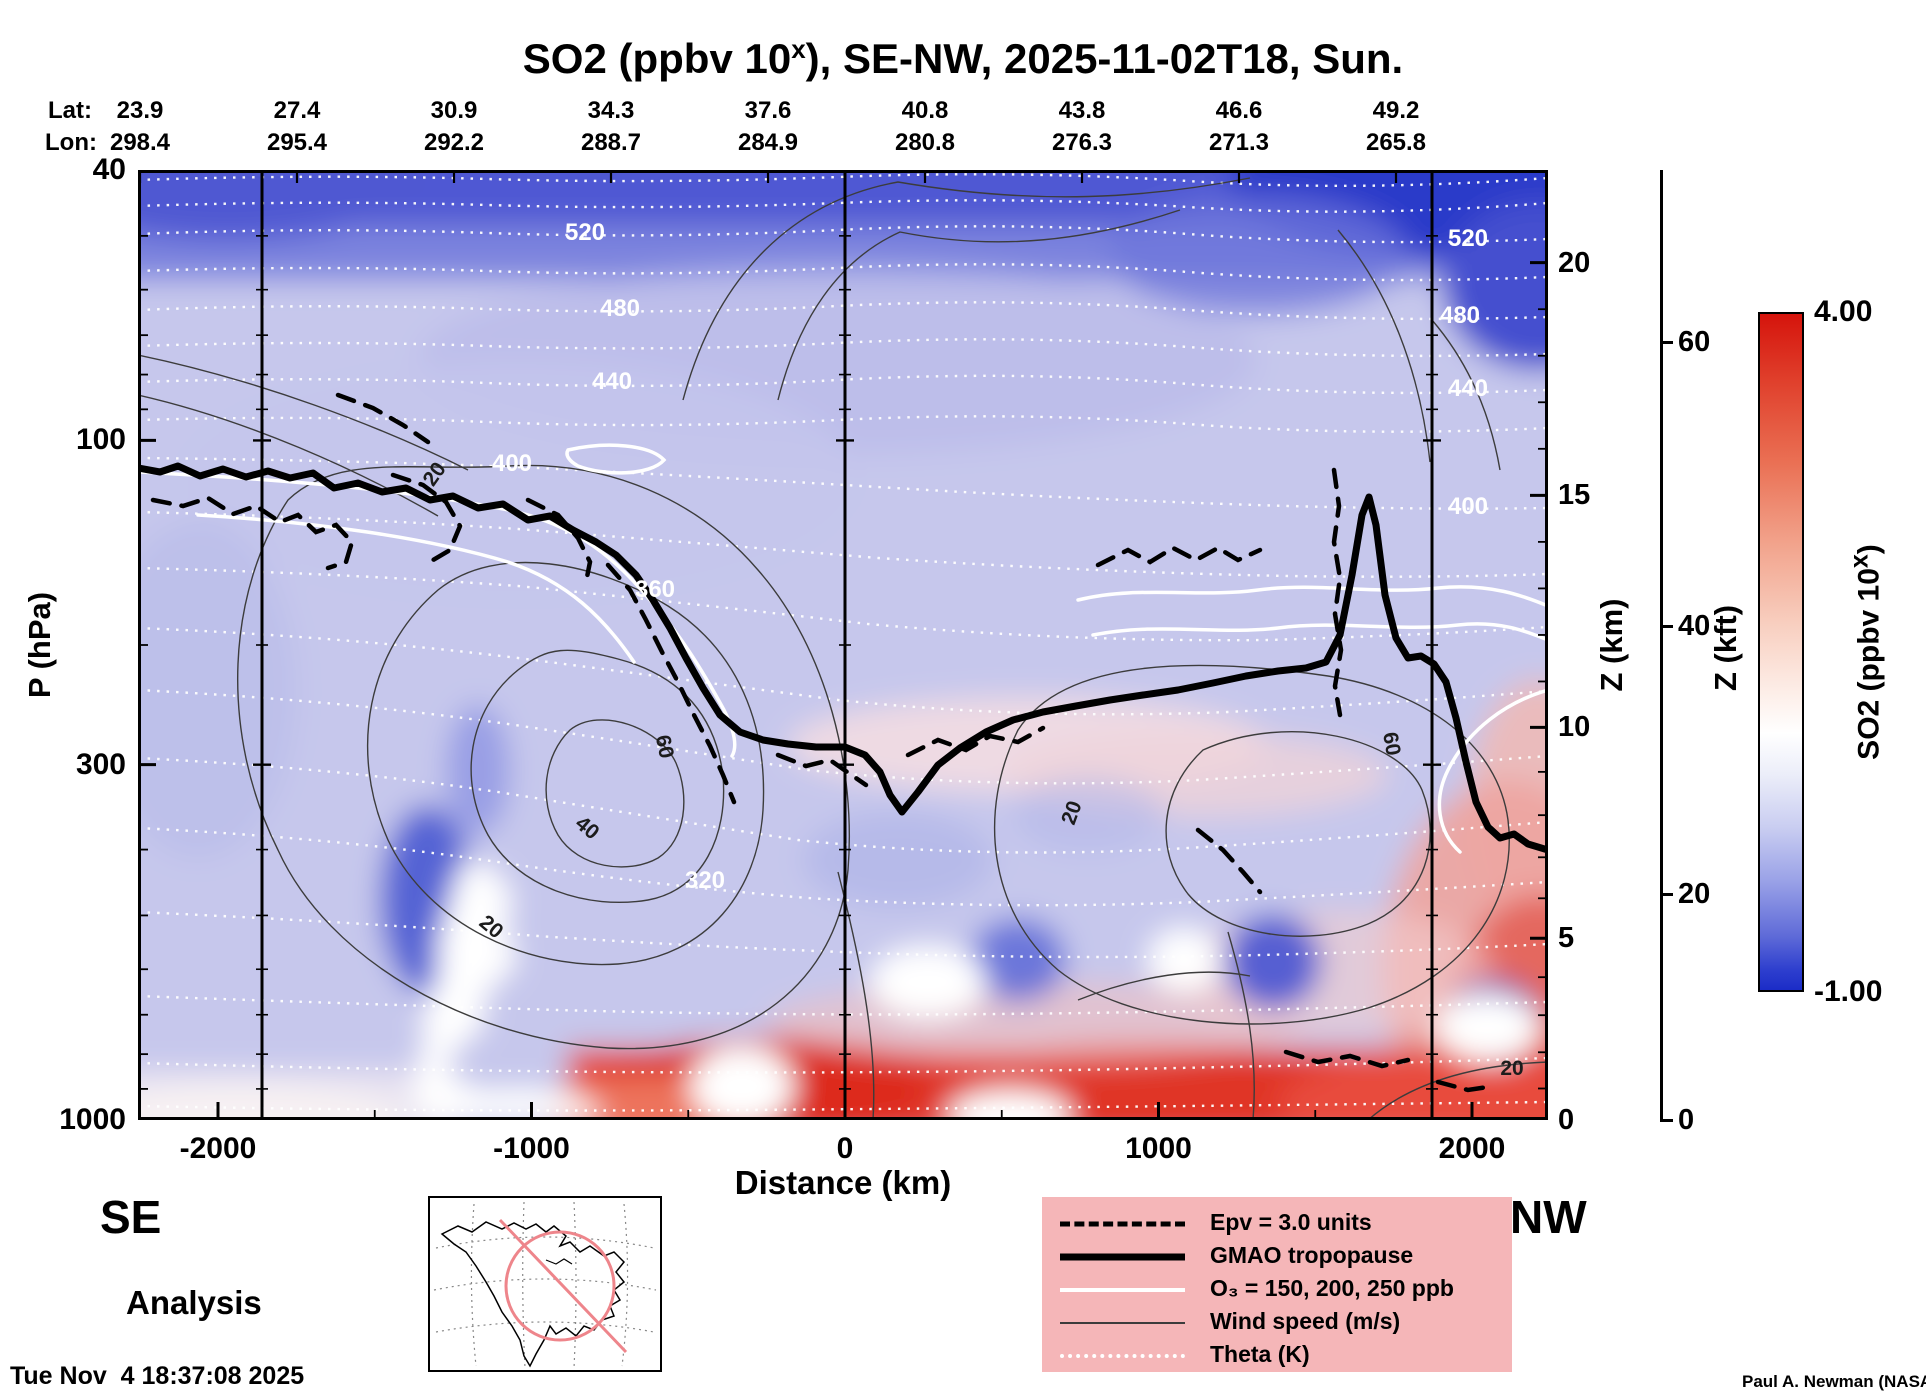 The image size is (1926, 1394). What do you see at coordinates (1848, 991) in the screenshot?
I see `colorbar-min-label: -1.00` at bounding box center [1848, 991].